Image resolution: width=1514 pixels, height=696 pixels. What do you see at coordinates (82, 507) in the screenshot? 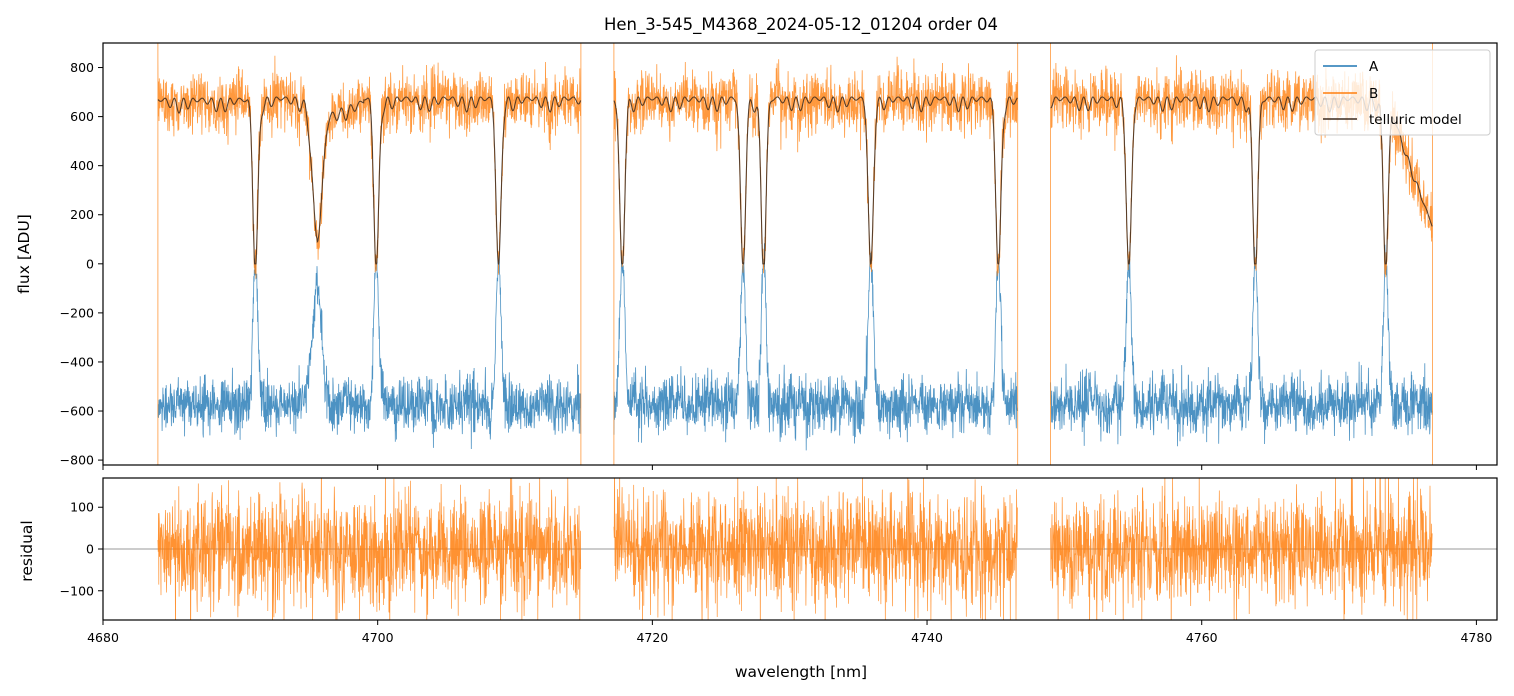
I see `residual-y-tick-label: 100` at bounding box center [82, 507].